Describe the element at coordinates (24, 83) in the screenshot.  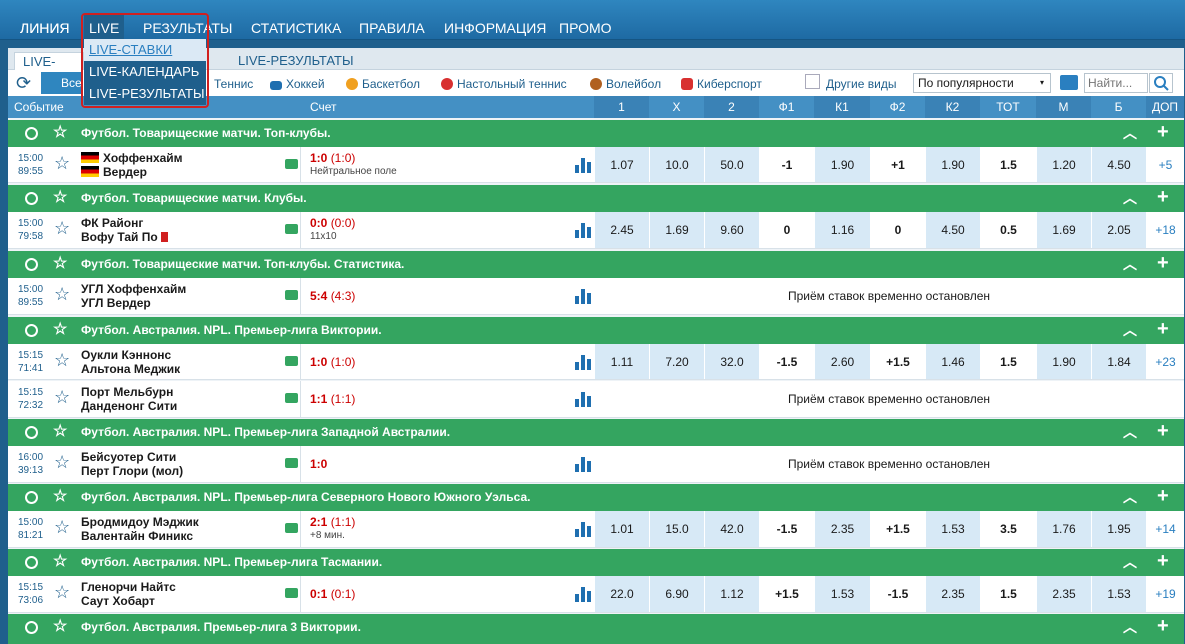
I see `refresh-icon: ⟳` at that location.